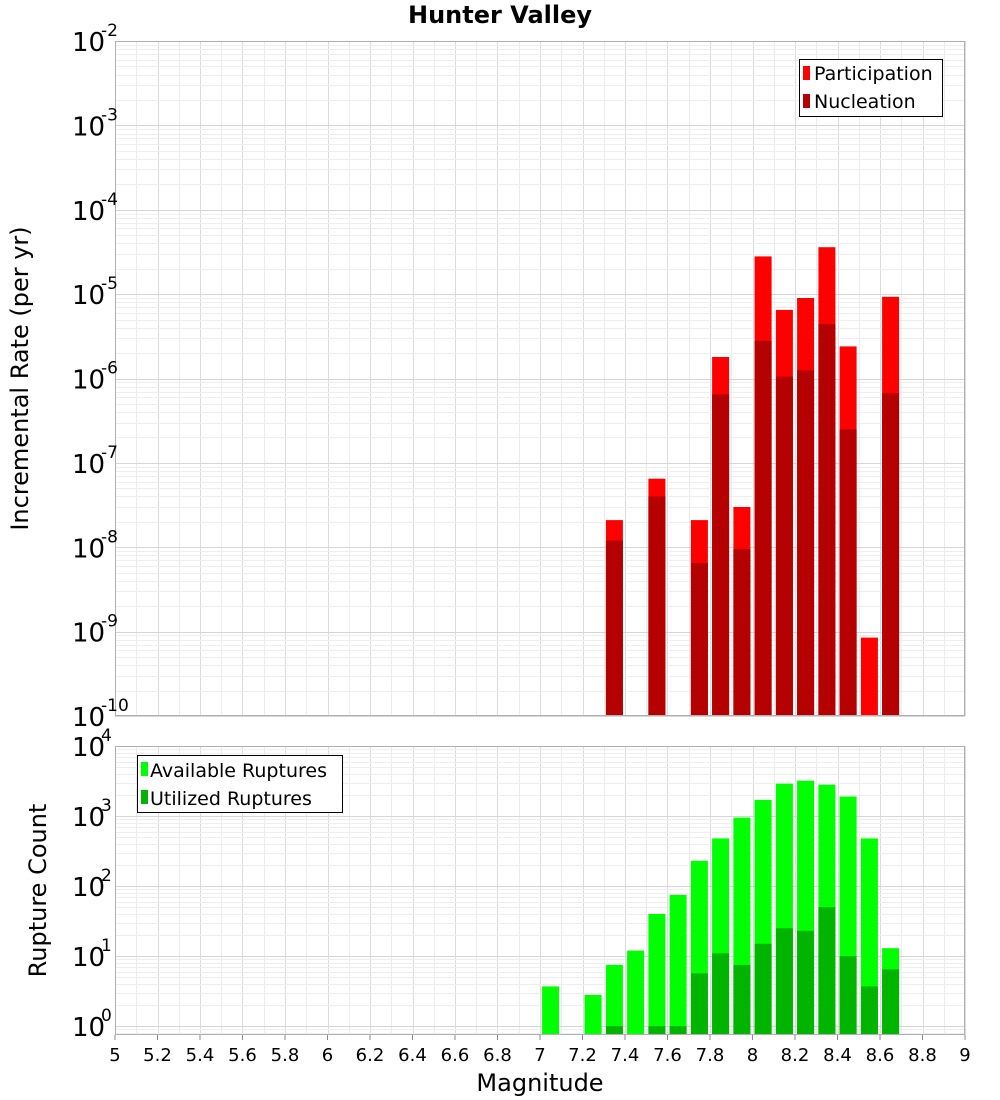 The image size is (1000, 1100). I want to click on x-tick-label: 8.6, so click(880, 1055).